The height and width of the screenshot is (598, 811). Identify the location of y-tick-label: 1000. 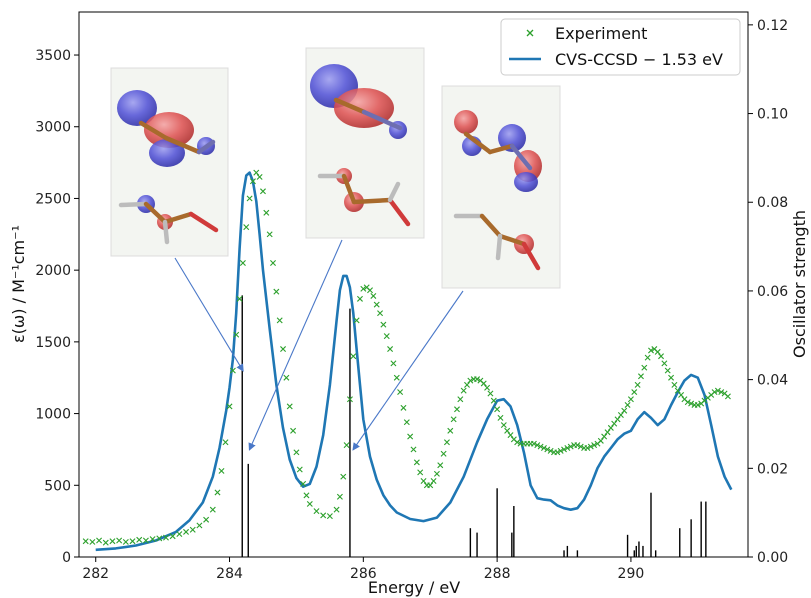
(53, 415).